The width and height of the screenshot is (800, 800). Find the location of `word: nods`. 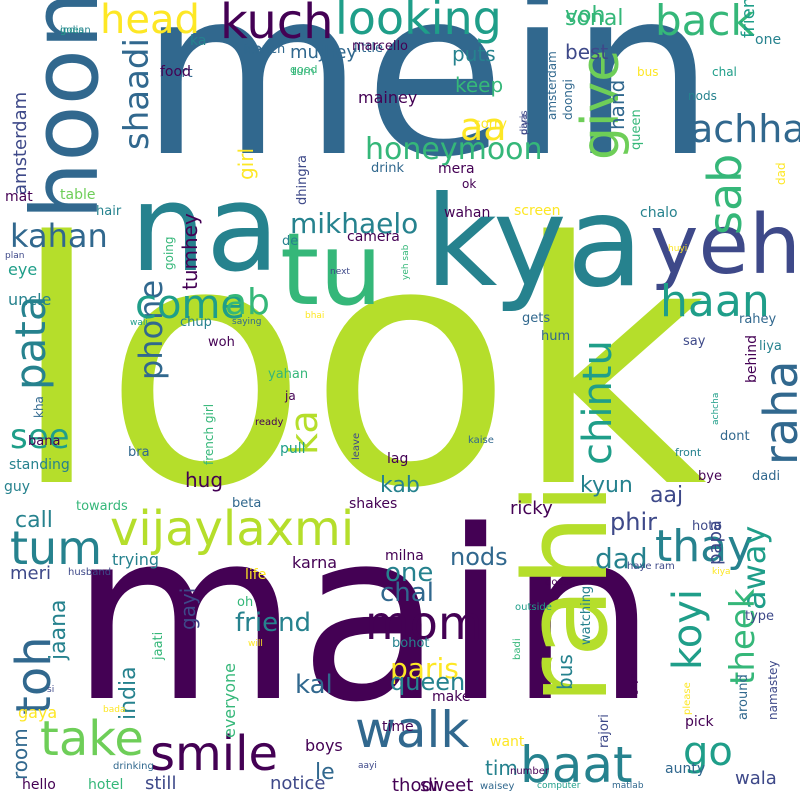

word: nods is located at coordinates (479, 557).